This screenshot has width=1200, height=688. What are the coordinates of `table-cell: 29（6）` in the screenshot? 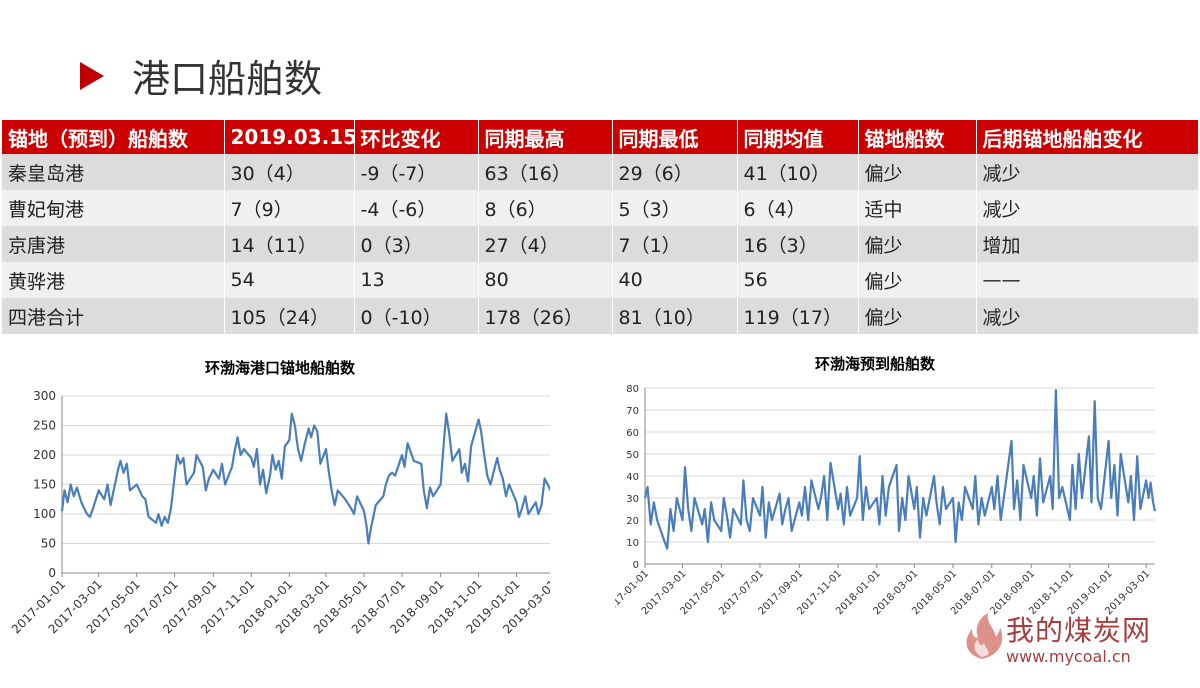 It's located at (675, 172).